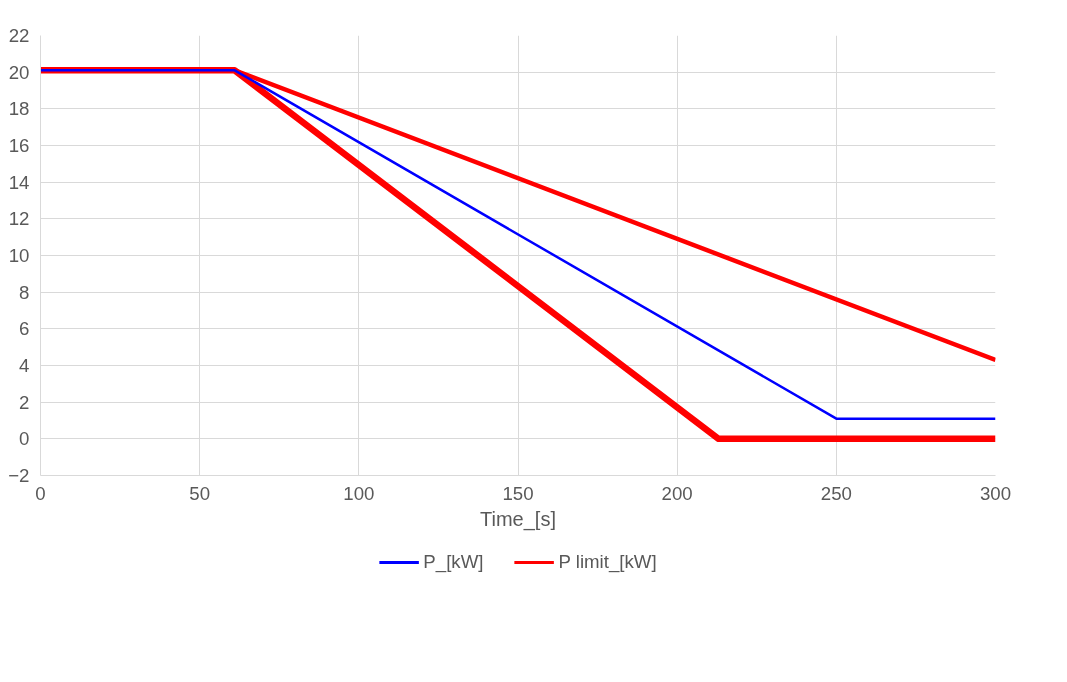 This screenshot has height=682, width=1067. I want to click on x-tick-label: 150, so click(518, 493).